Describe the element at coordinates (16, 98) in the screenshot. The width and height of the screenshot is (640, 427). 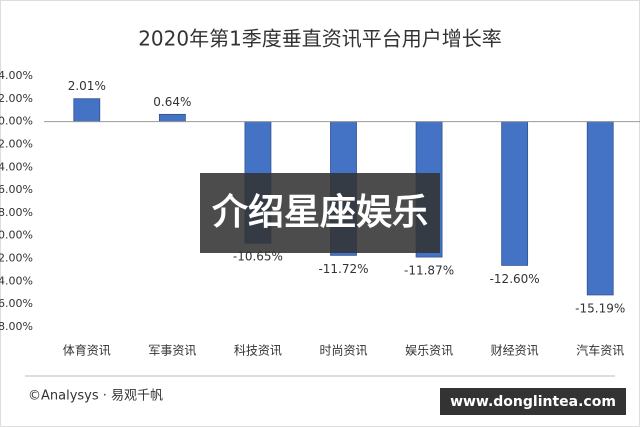
I see `y-tick-label: 2.00%` at that location.